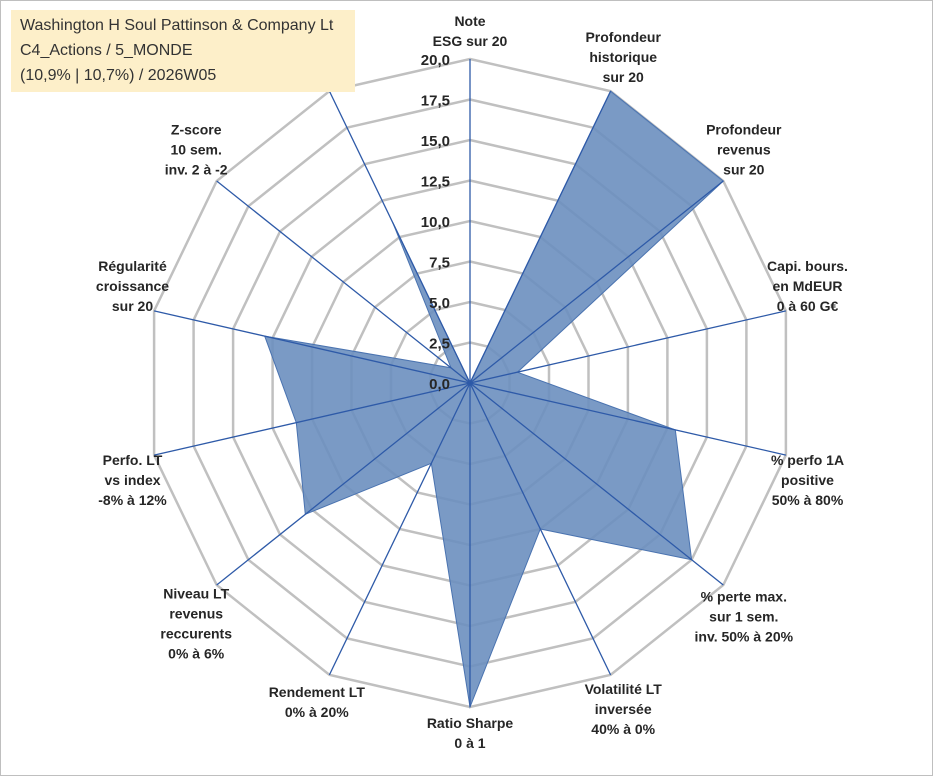 The height and width of the screenshot is (776, 933). What do you see at coordinates (317, 712) in the screenshot?
I see `axis-label-8-line-1: 0% à 20%` at bounding box center [317, 712].